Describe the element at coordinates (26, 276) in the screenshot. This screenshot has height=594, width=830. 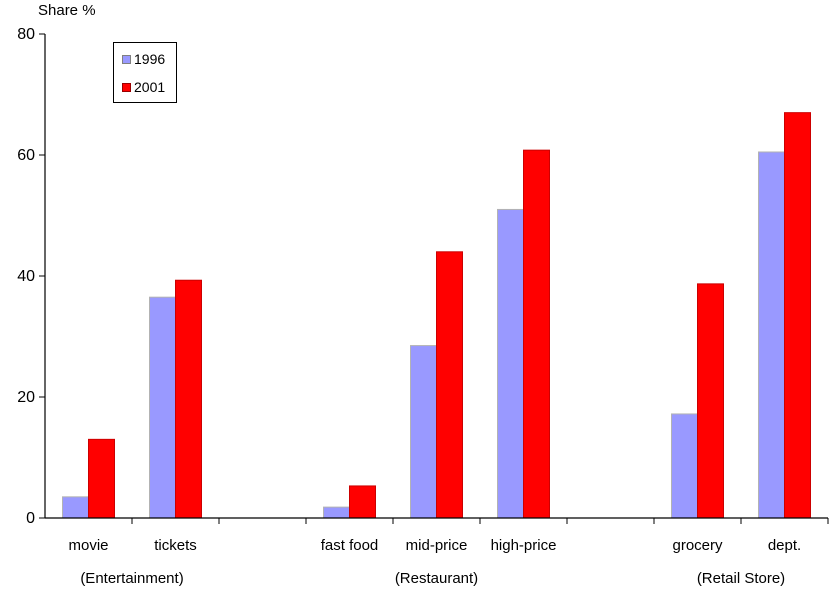
I see `y-tick-label-40: 40` at that location.